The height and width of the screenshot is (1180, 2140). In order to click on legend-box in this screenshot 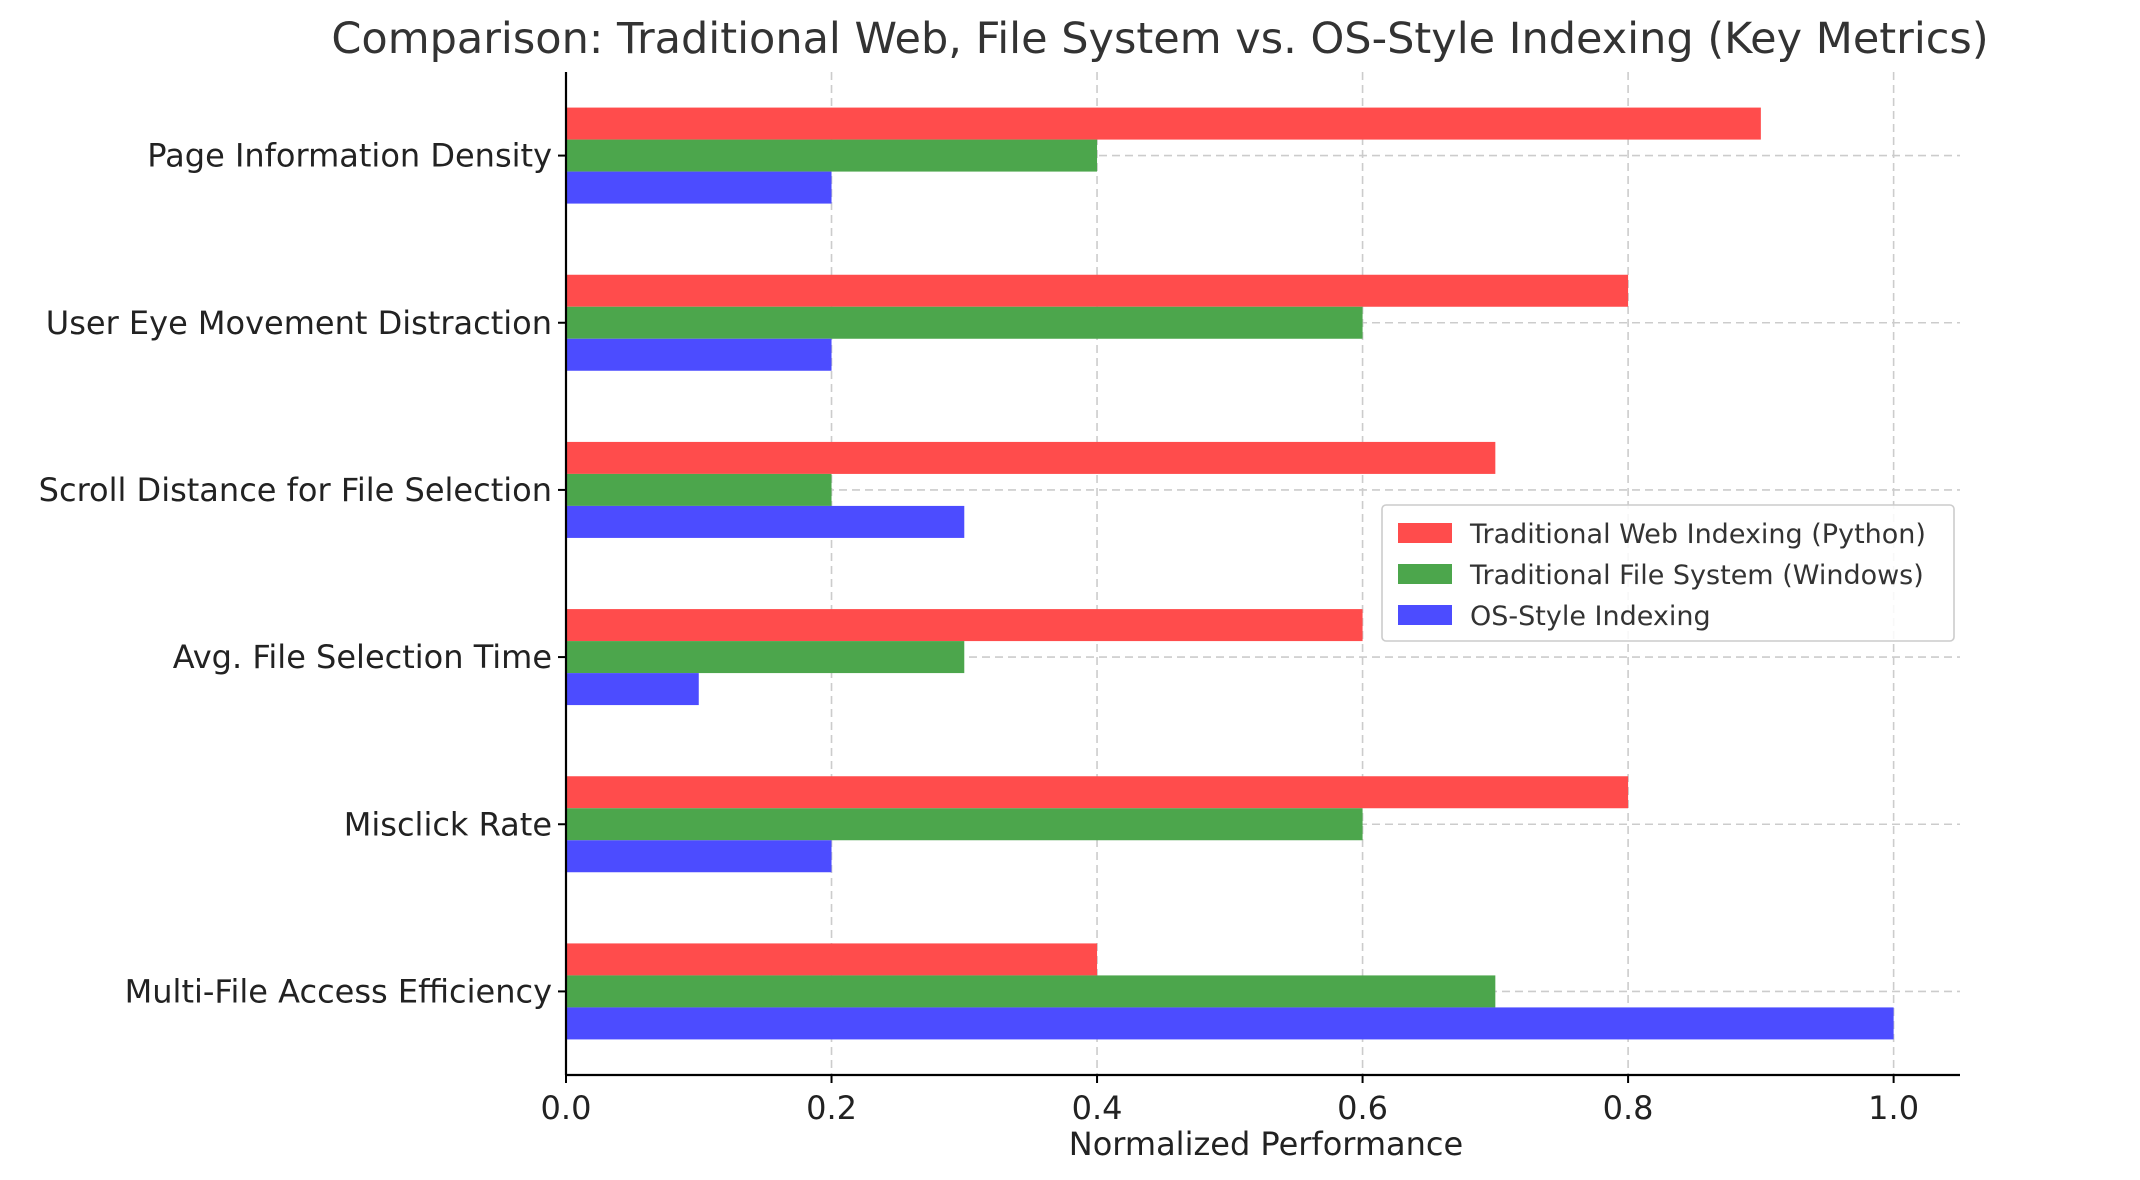, I will do `click(1668, 573)`.